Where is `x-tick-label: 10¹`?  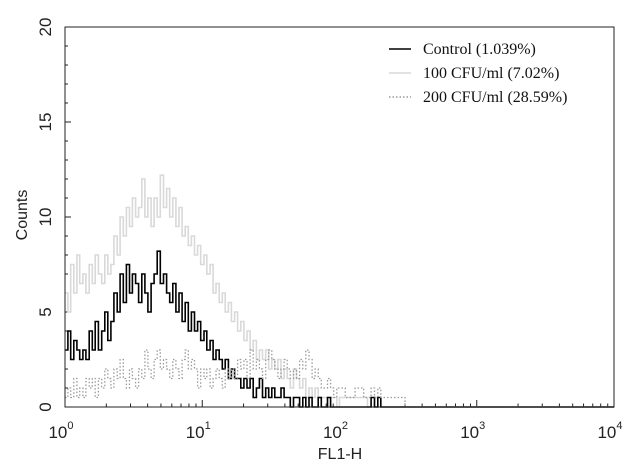
x-tick-label: 10¹ is located at coordinates (198, 431).